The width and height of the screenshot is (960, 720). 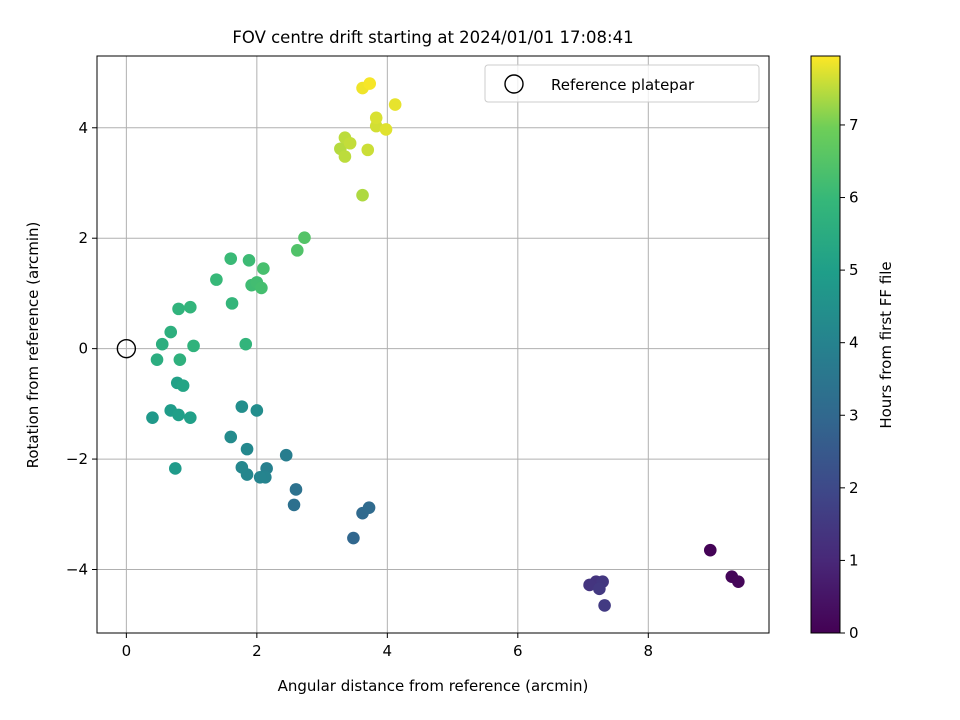 What do you see at coordinates (126, 348) in the screenshot?
I see `reference-marker` at bounding box center [126, 348].